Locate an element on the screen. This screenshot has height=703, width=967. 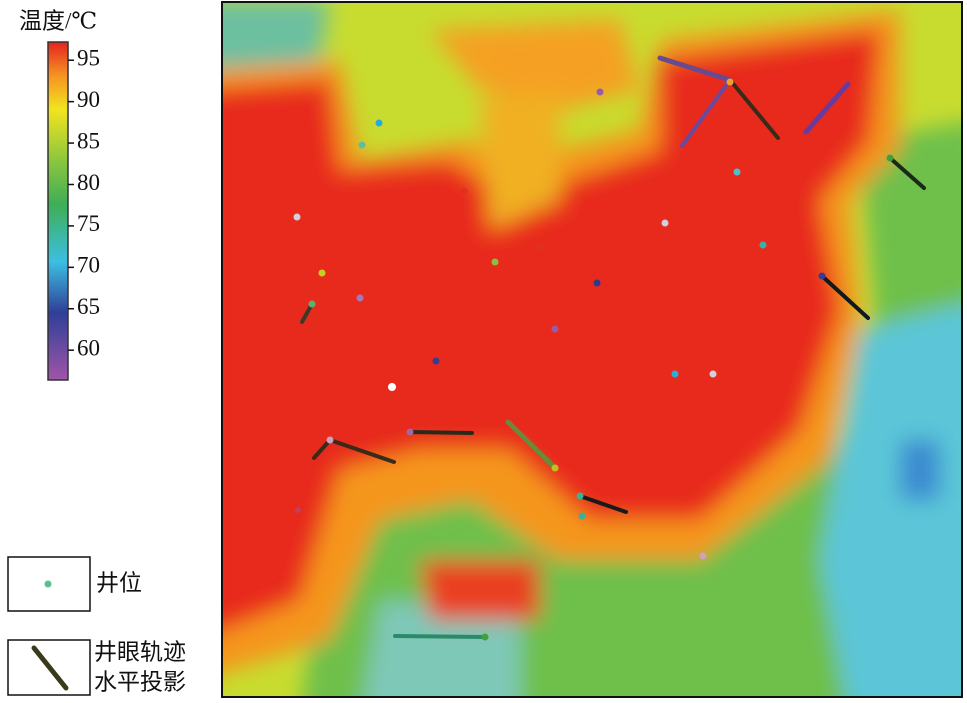
legend-label: 水平投影 is located at coordinates (140, 681).